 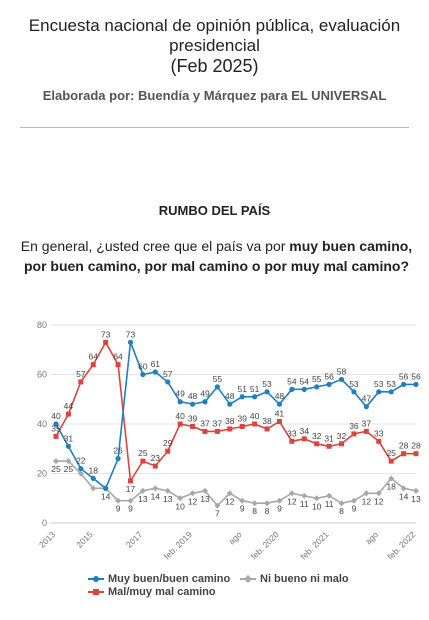 What do you see at coordinates (143, 367) in the screenshot?
I see `data-label: 60` at bounding box center [143, 367].